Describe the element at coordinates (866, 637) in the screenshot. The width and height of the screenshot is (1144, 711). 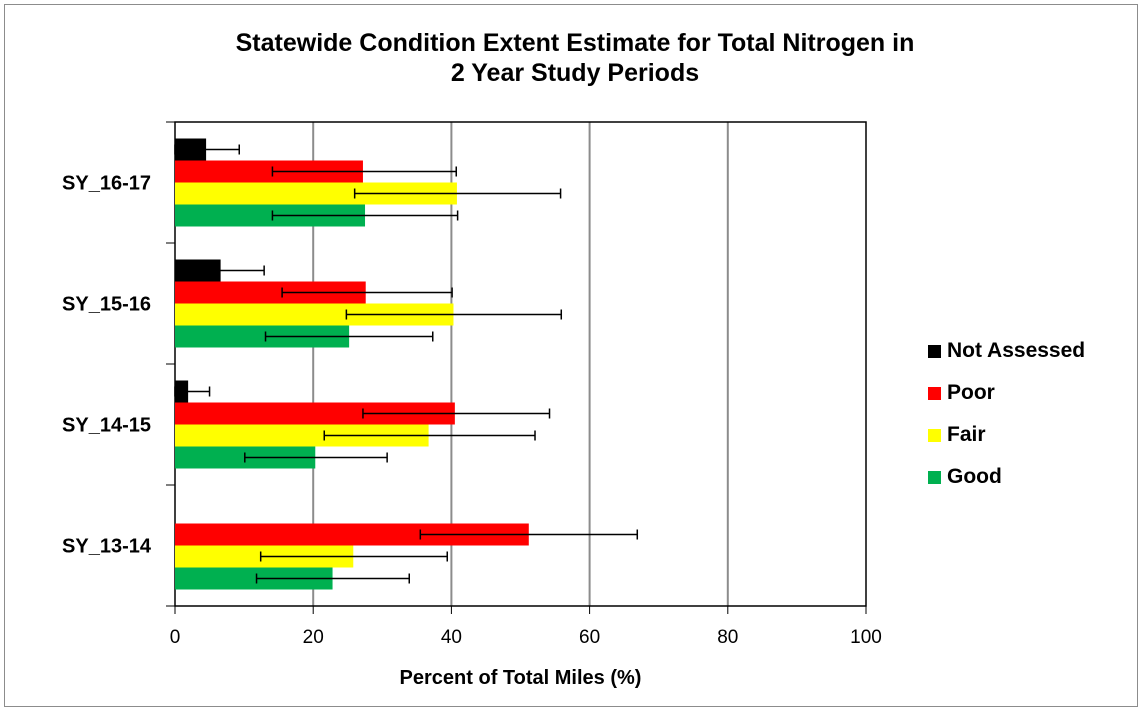
I see `x-tick-label-100: 100` at that location.